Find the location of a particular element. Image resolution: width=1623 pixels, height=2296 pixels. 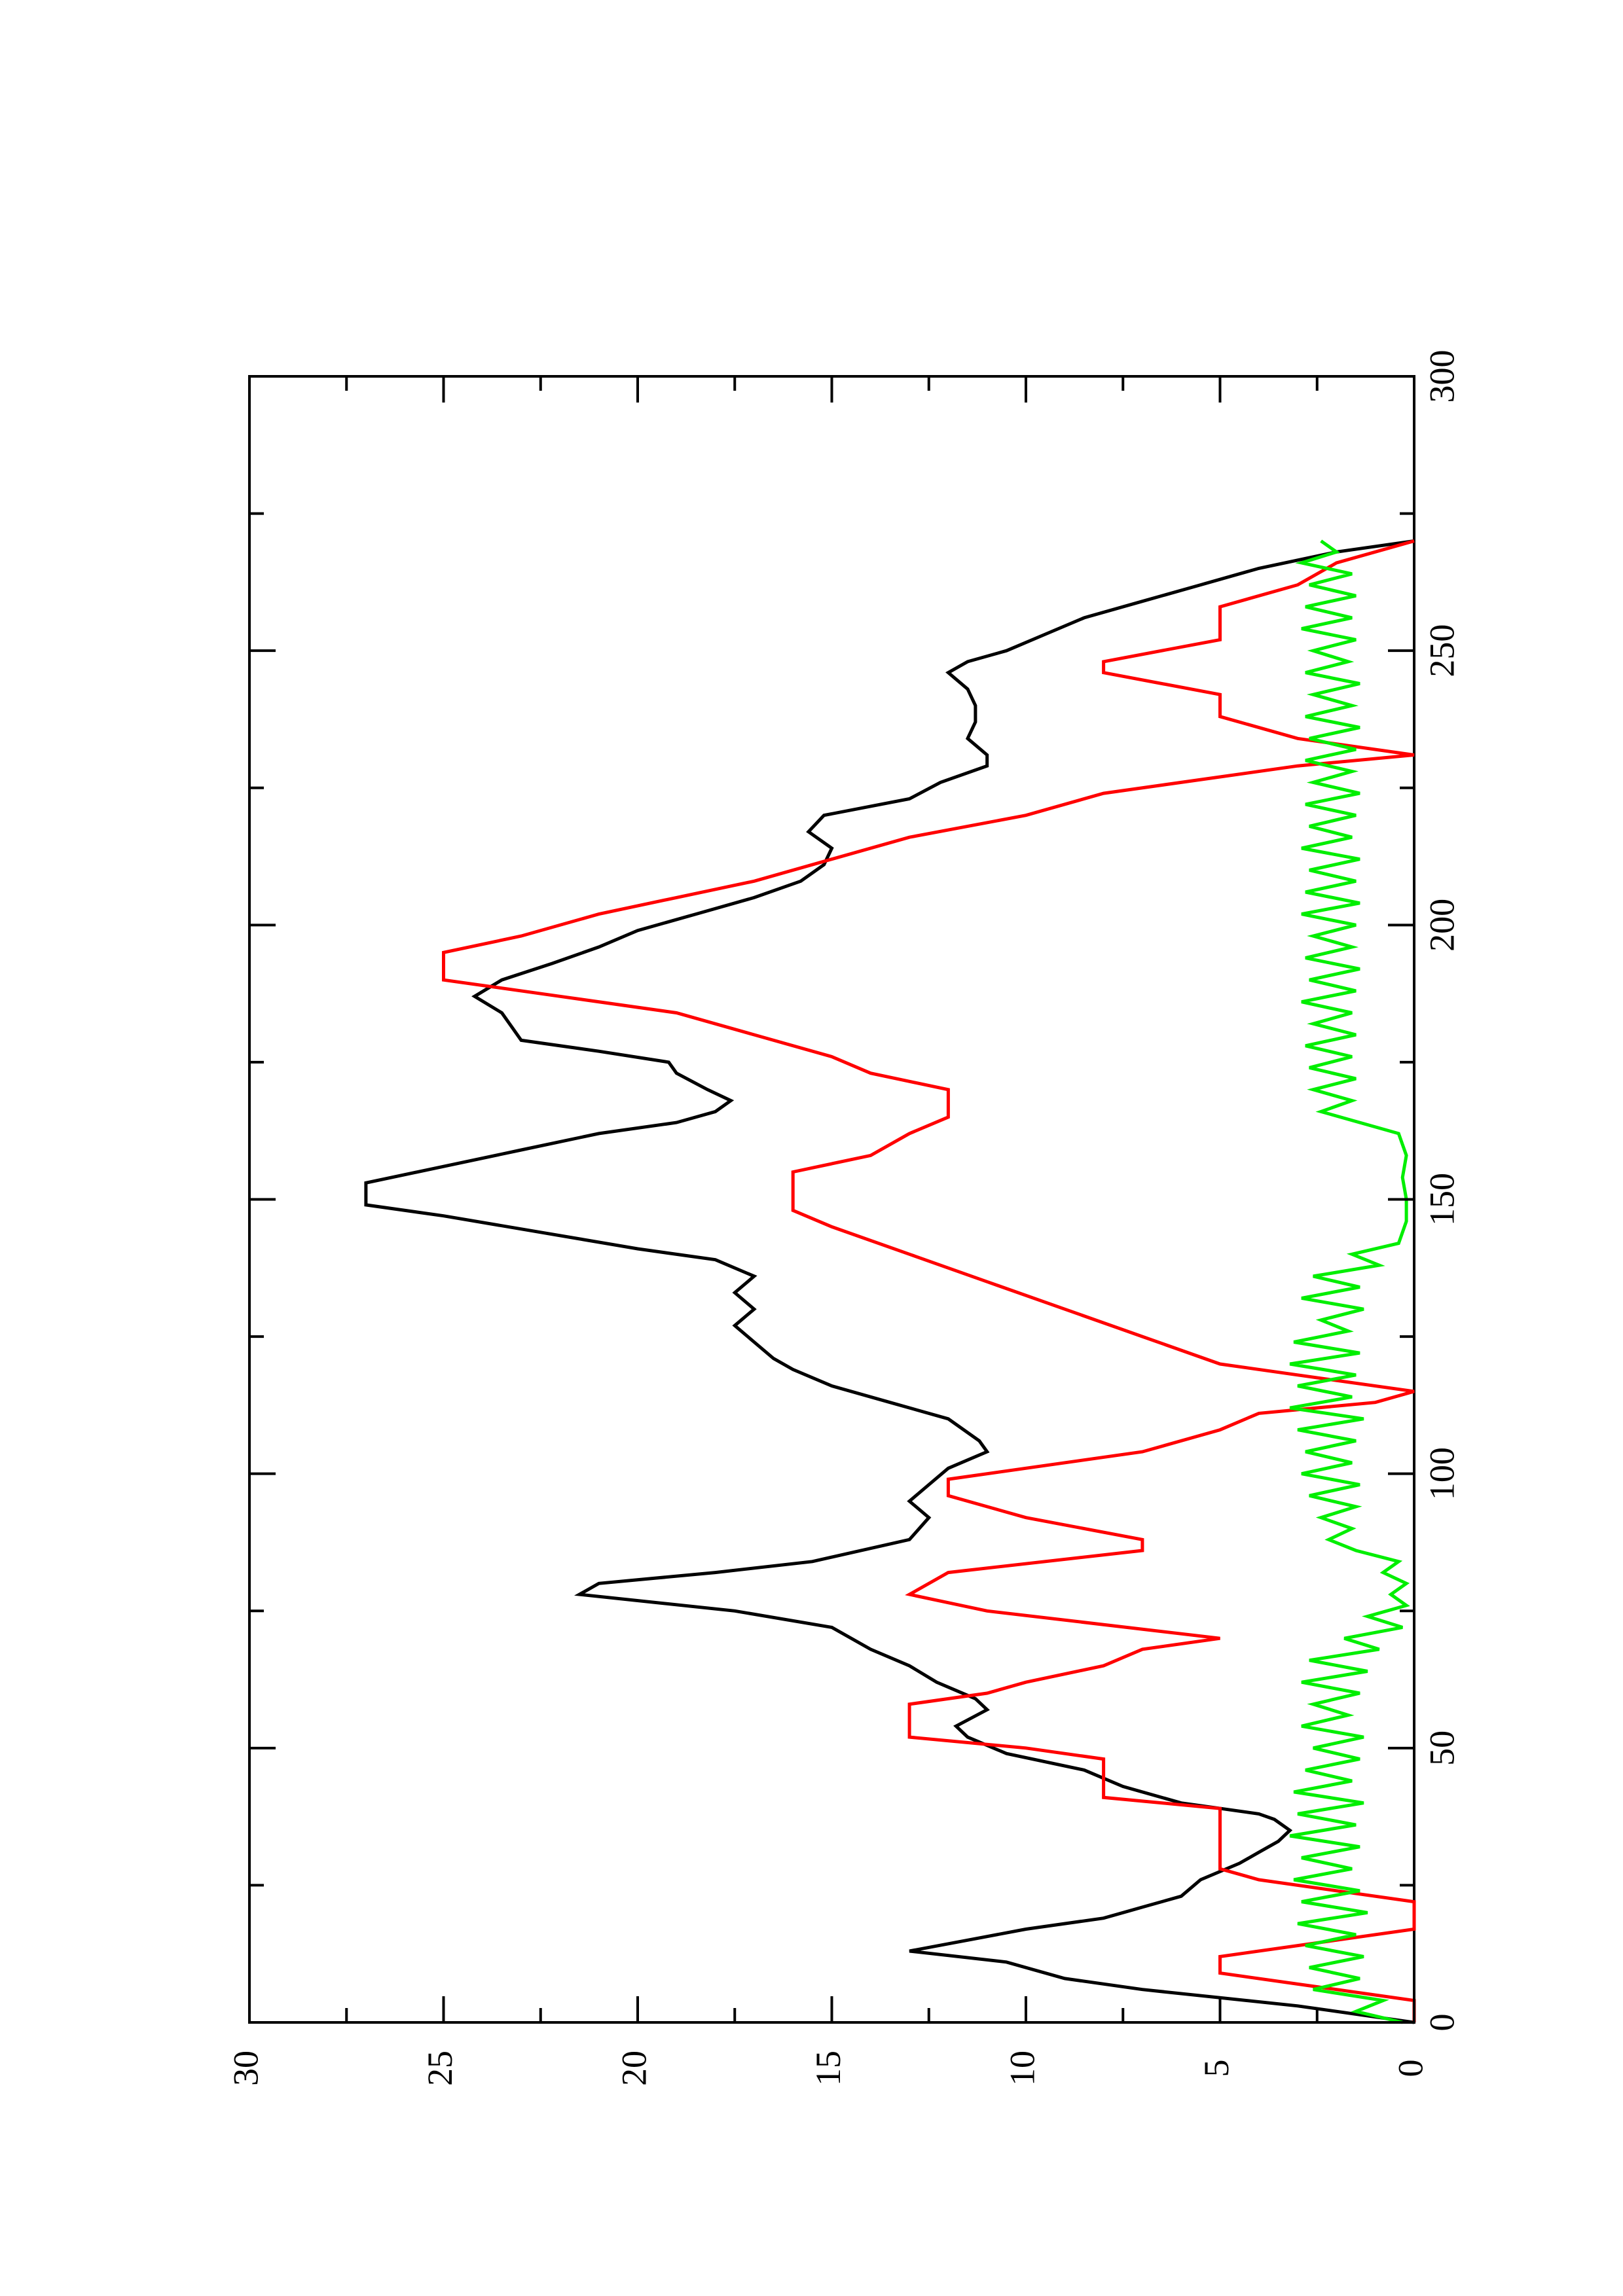

x-tick-label: 100 is located at coordinates (1441, 1473).